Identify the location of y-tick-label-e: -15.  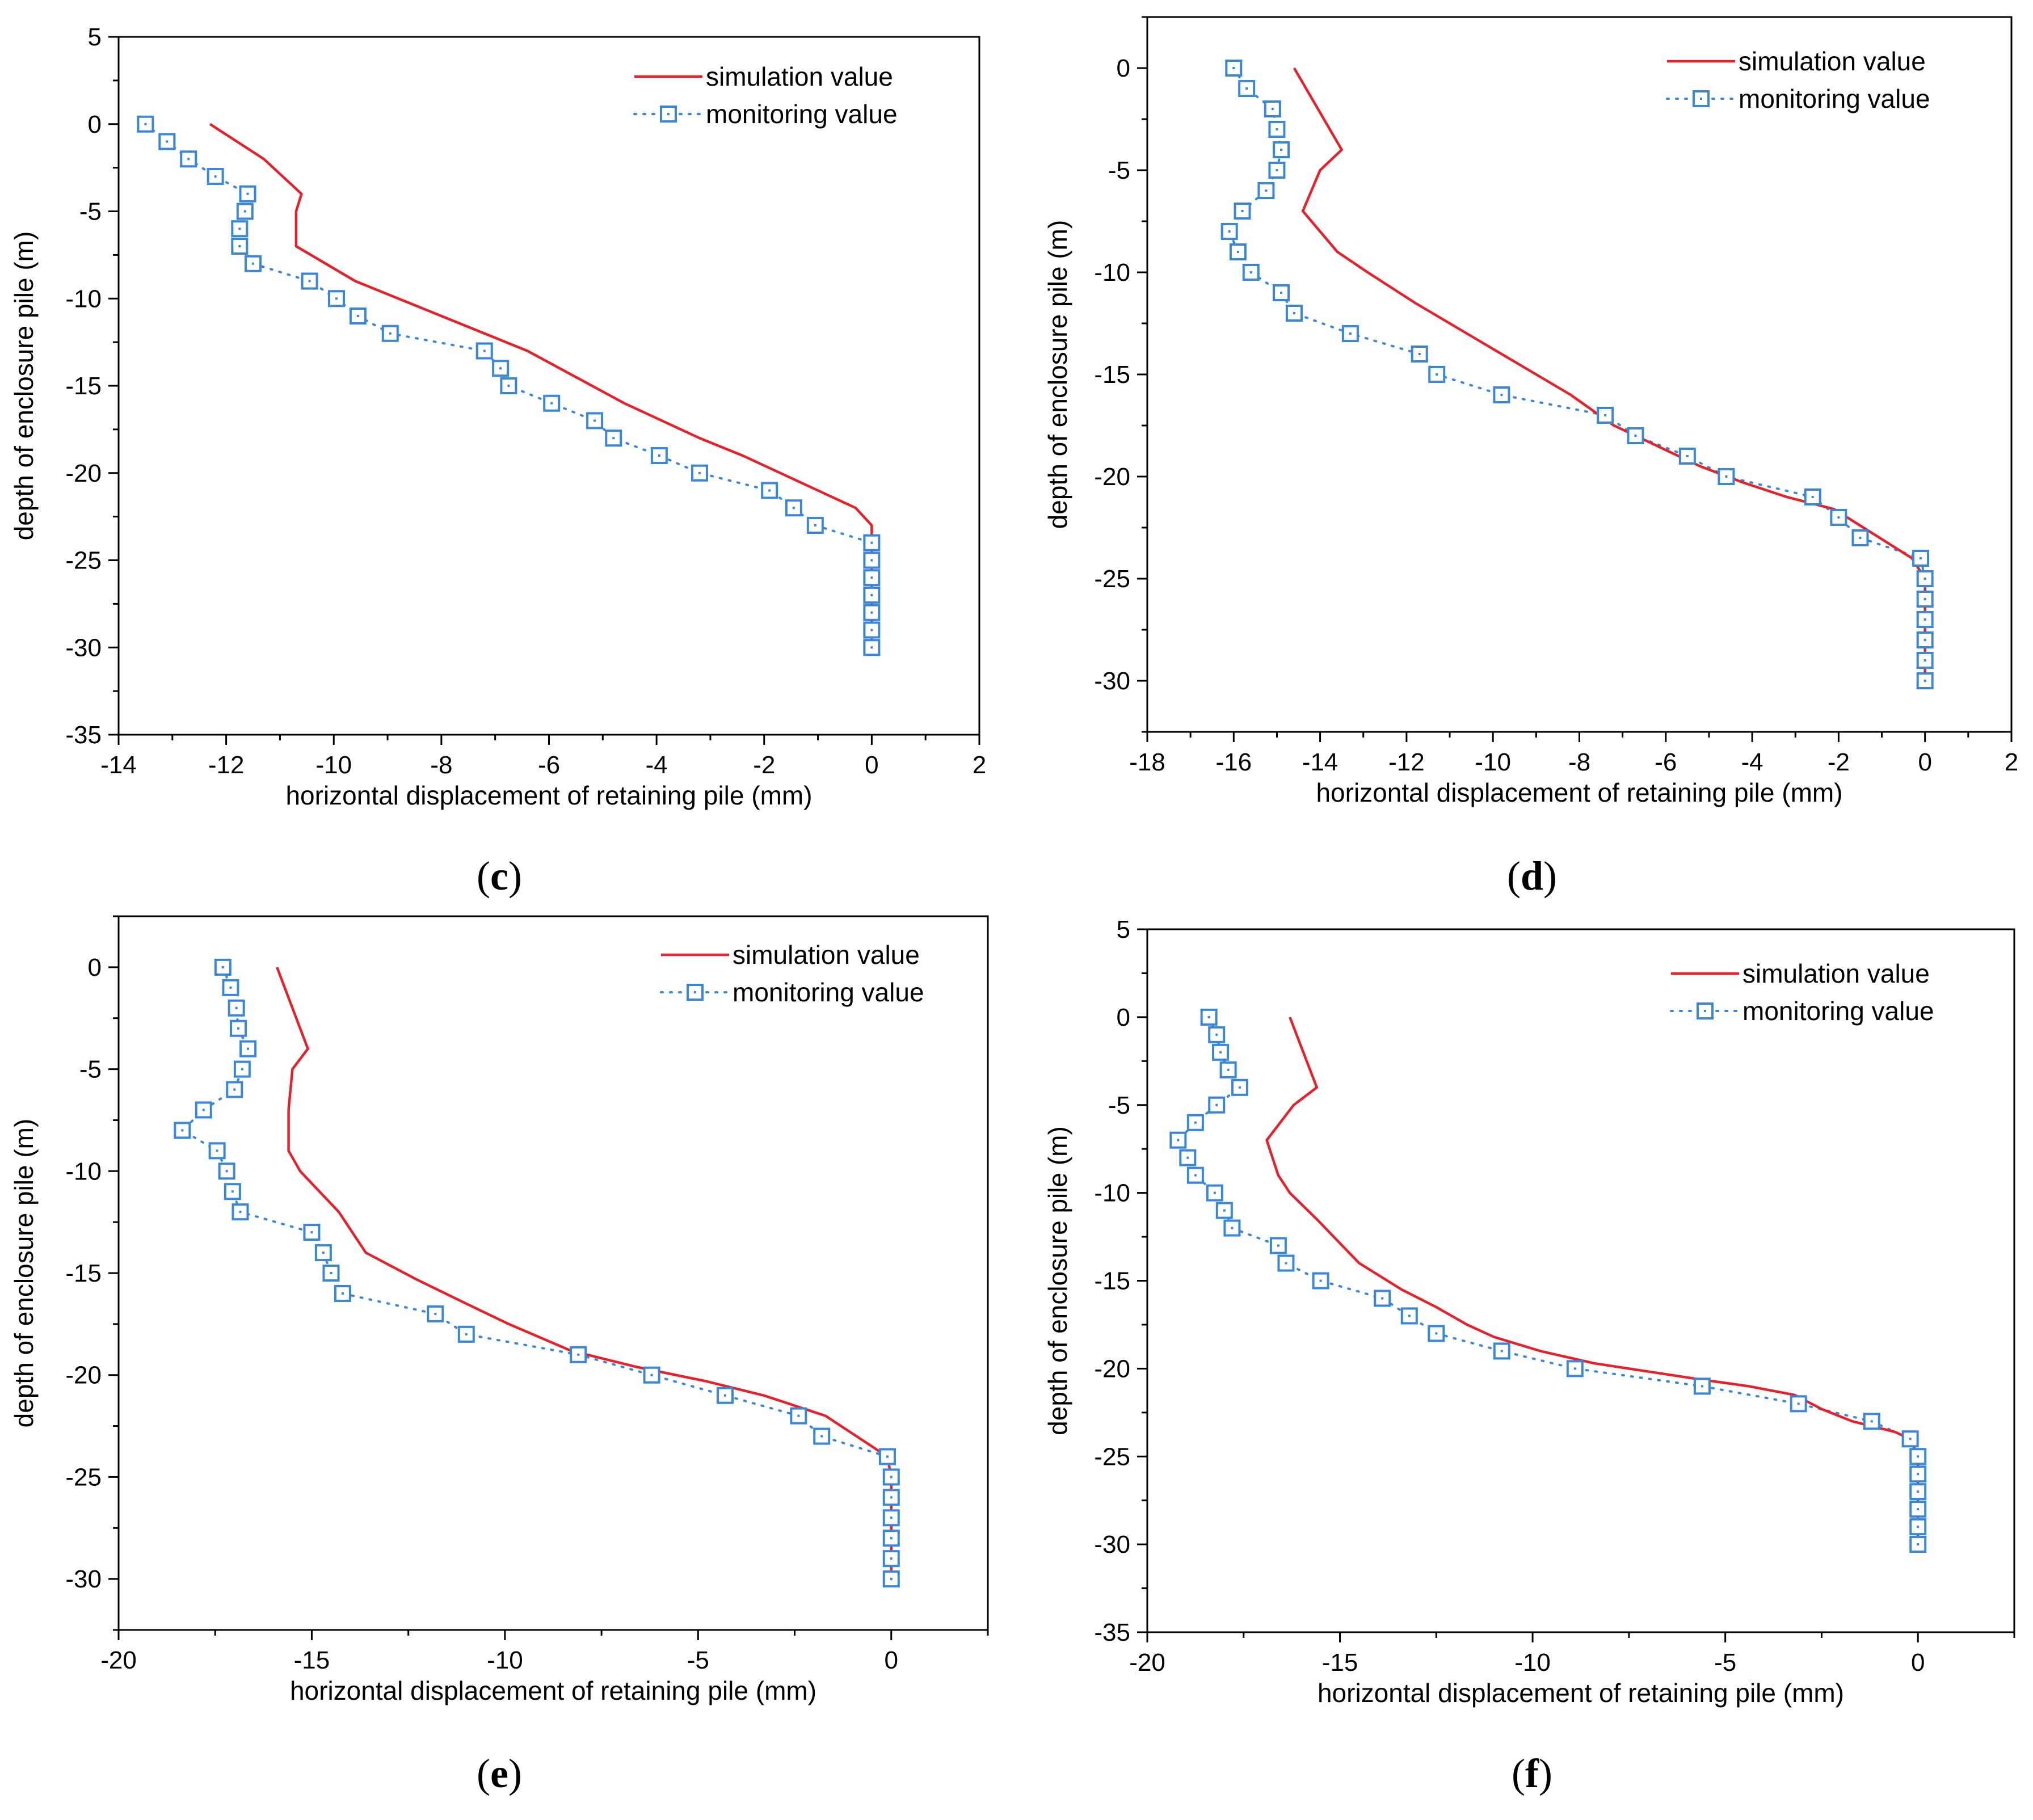
(83, 1273).